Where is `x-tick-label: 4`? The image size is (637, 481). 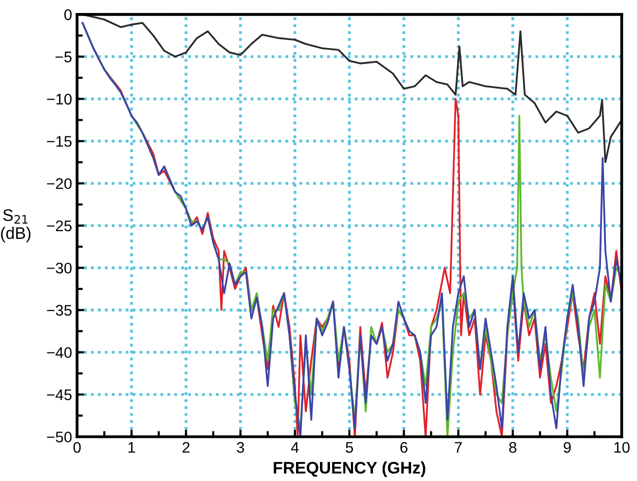 x-tick-label: 4 is located at coordinates (295, 447).